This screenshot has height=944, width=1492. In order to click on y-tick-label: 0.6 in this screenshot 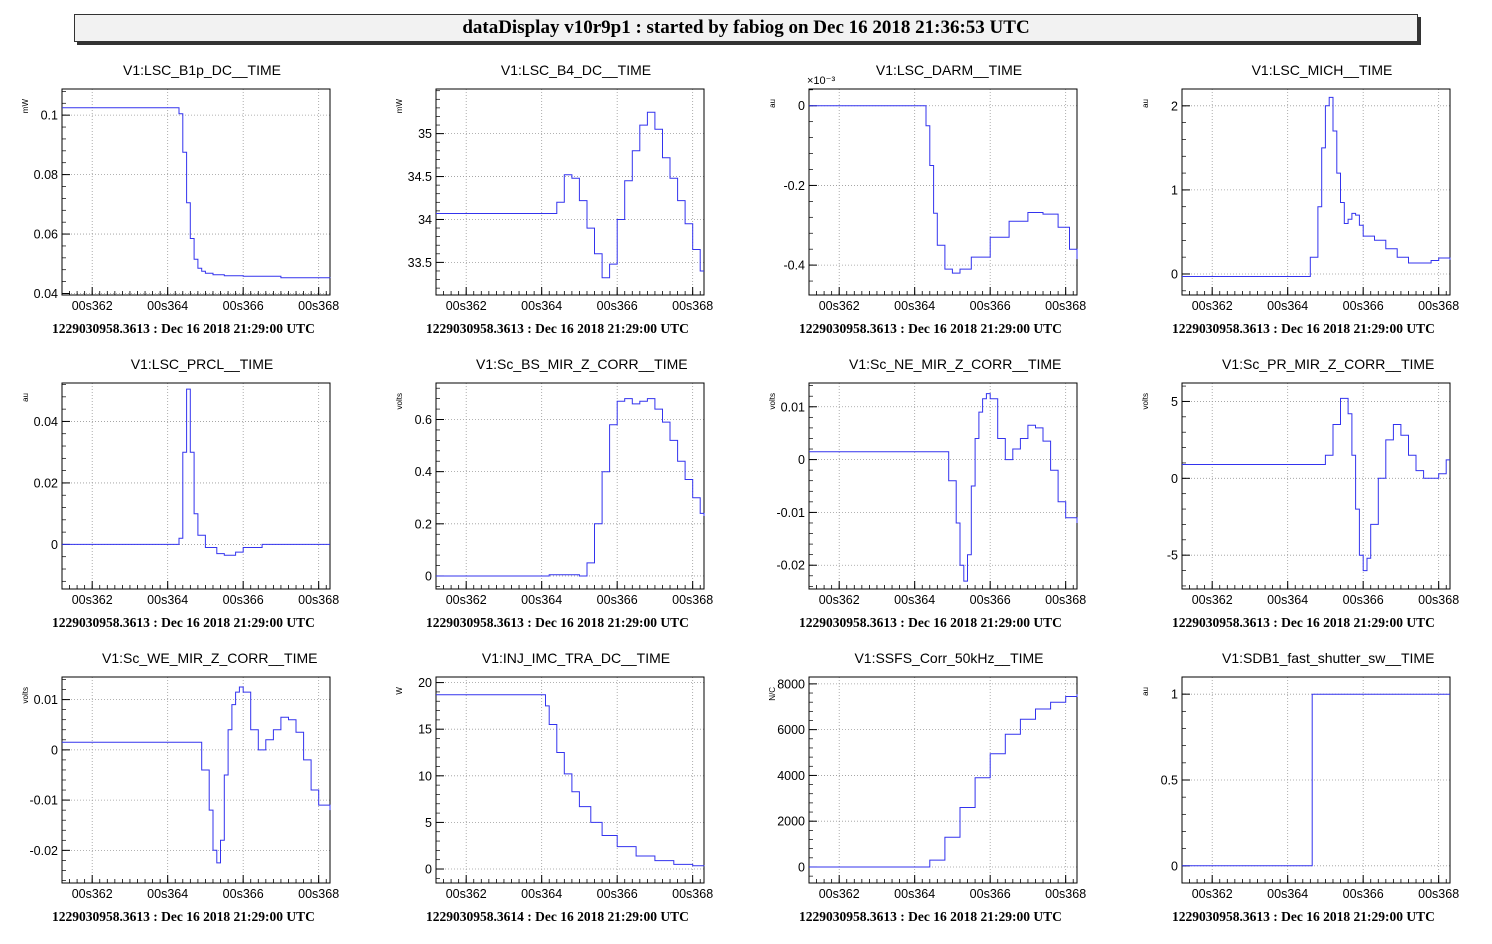, I will do `click(423, 420)`.